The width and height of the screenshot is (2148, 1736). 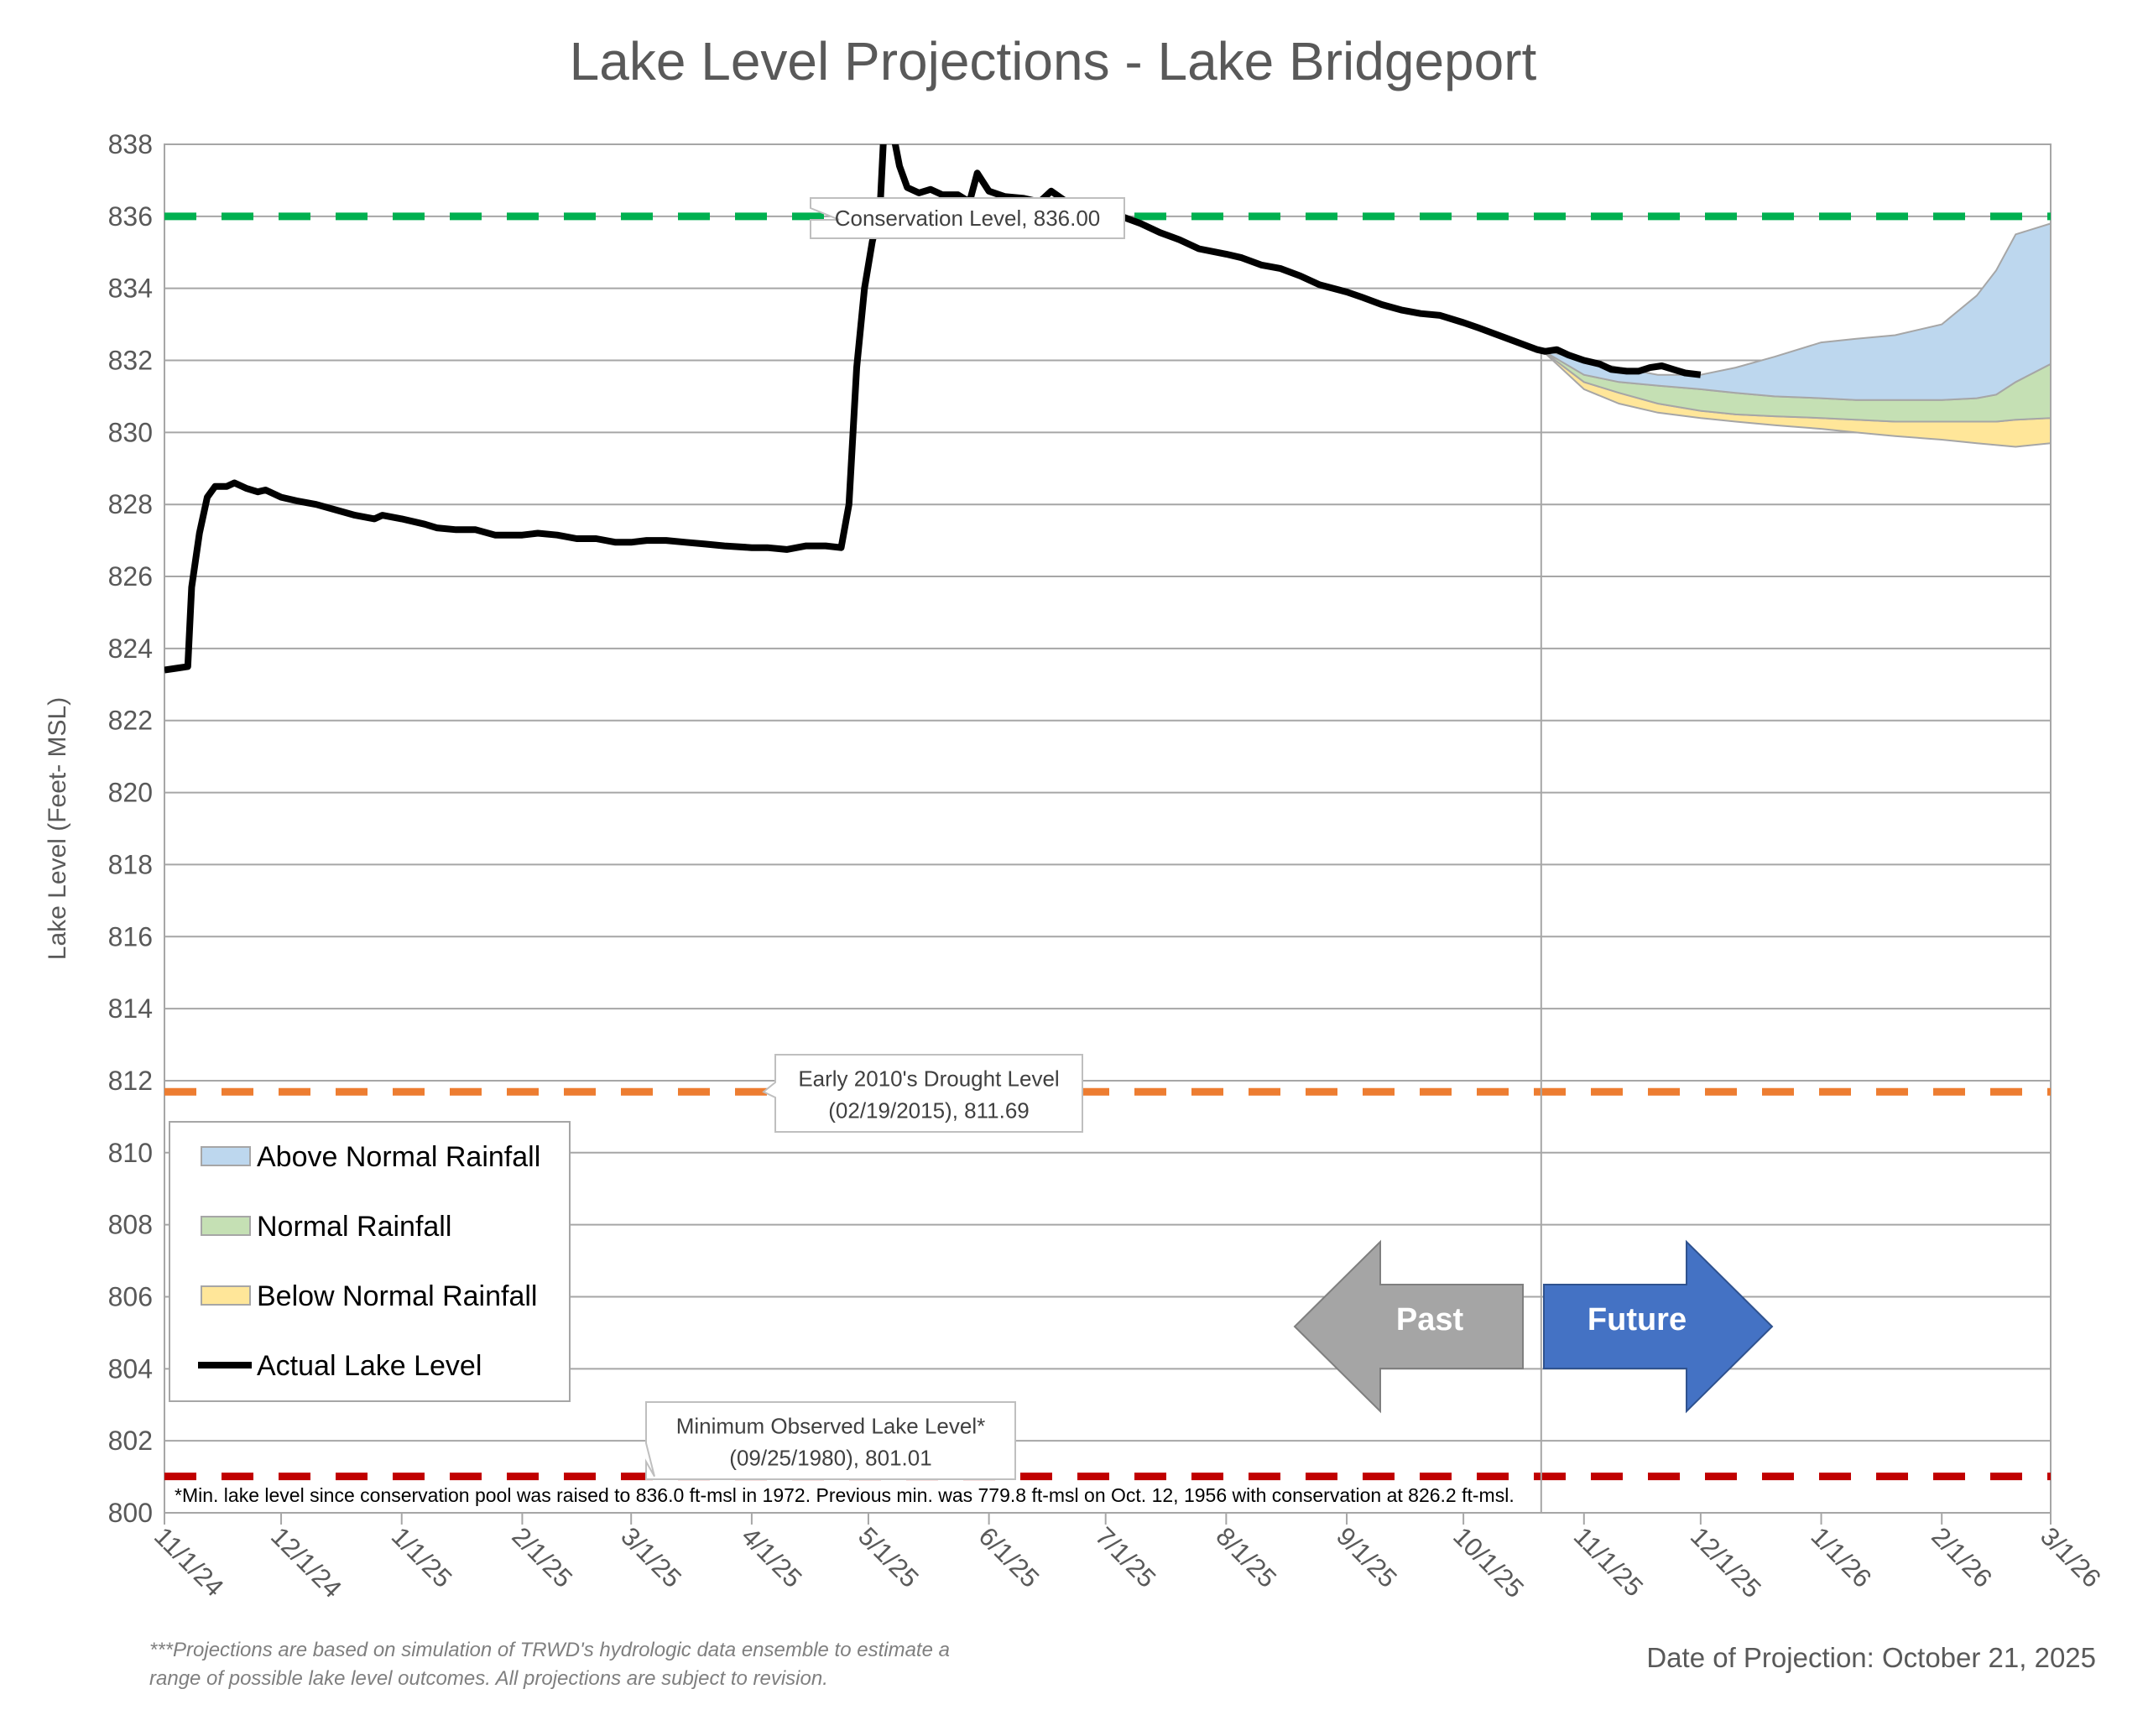 I want to click on future-arrow: Future, so click(x=1659, y=1326).